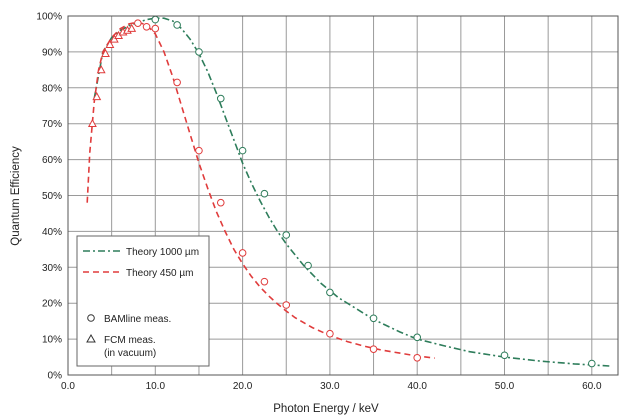 This screenshot has height=417, width=624. Describe the element at coordinates (505, 386) in the screenshot. I see `x-tick-label: 50.0` at that location.